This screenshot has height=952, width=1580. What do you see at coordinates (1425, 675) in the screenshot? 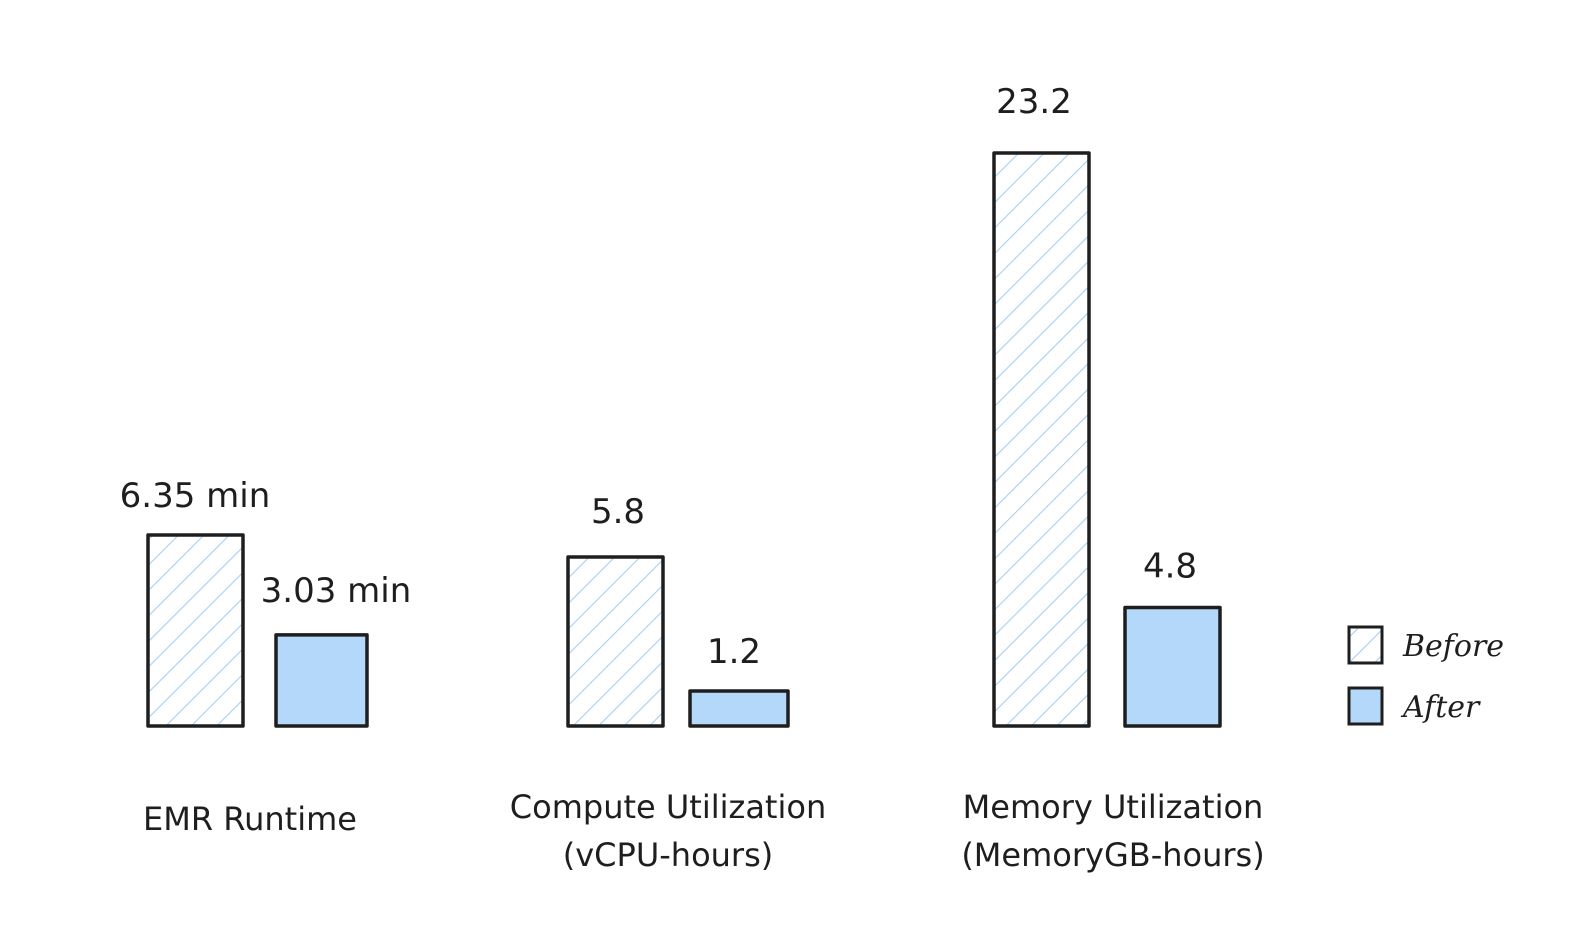
I see `legend: Before After` at bounding box center [1425, 675].